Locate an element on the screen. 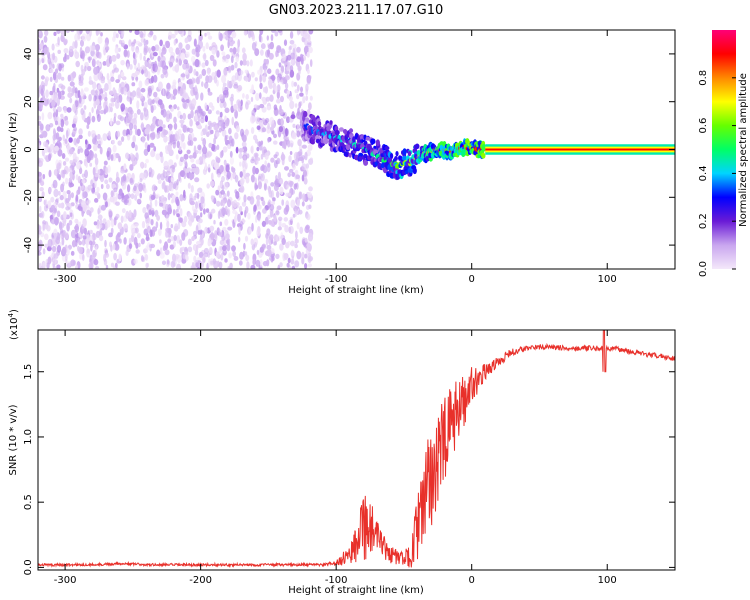 This screenshot has height=600, width=750. spectrogram-xtick-label: -200 is located at coordinates (200, 279).